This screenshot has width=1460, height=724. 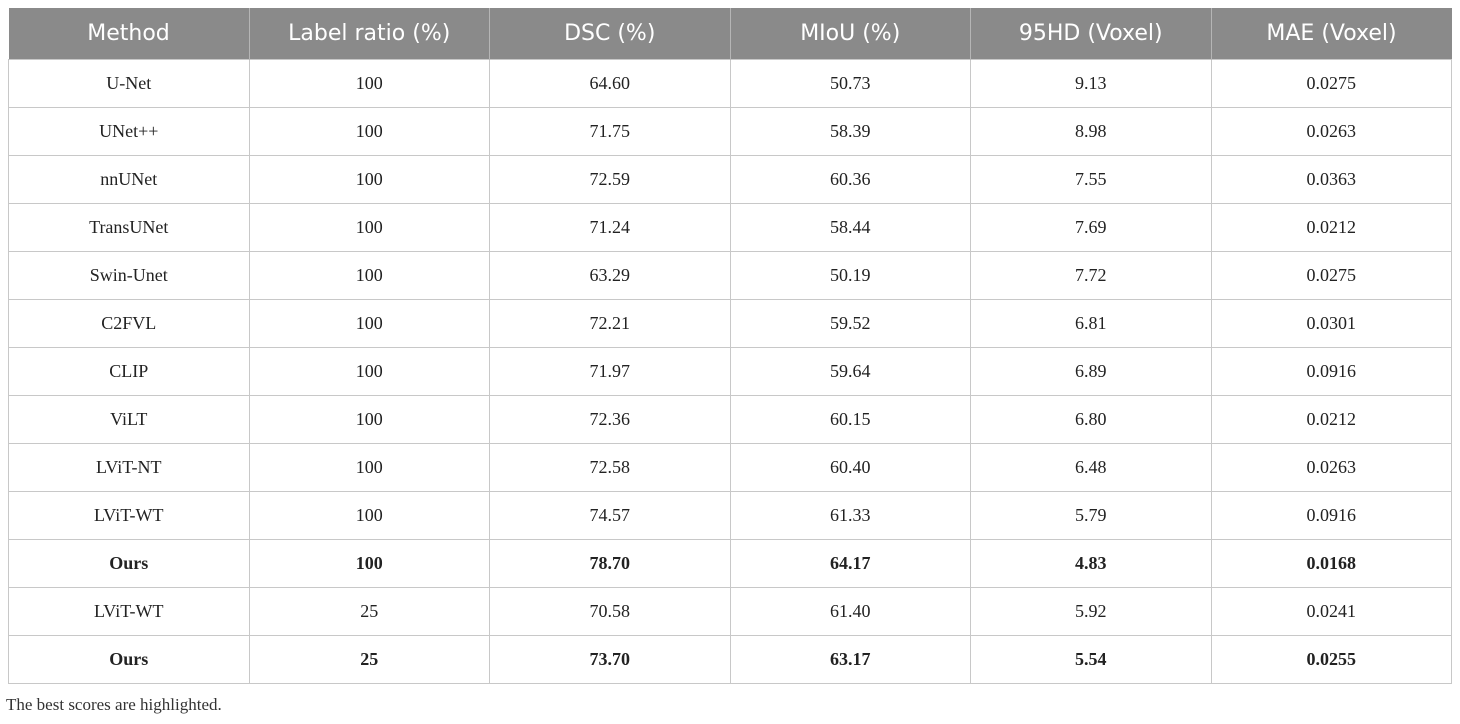 What do you see at coordinates (850, 563) in the screenshot?
I see `cell-miou: 64.17` at bounding box center [850, 563].